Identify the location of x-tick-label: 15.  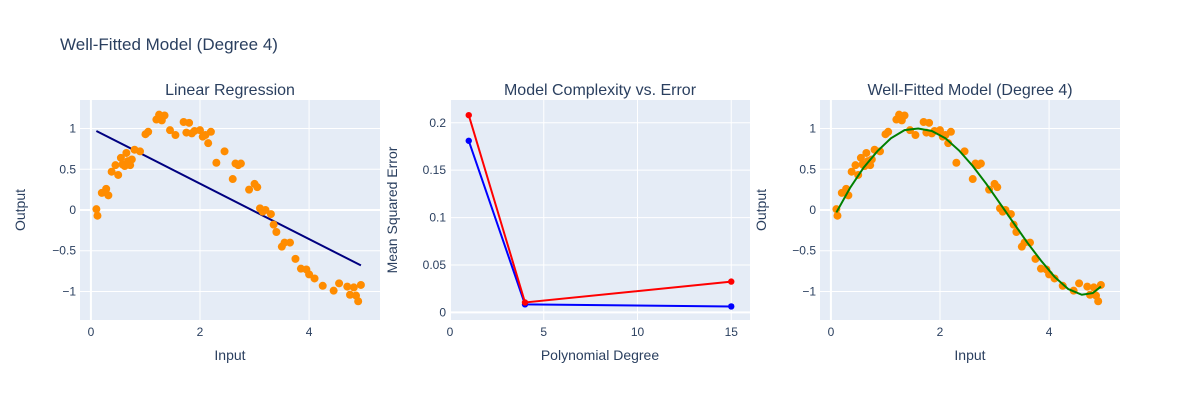
(732, 332).